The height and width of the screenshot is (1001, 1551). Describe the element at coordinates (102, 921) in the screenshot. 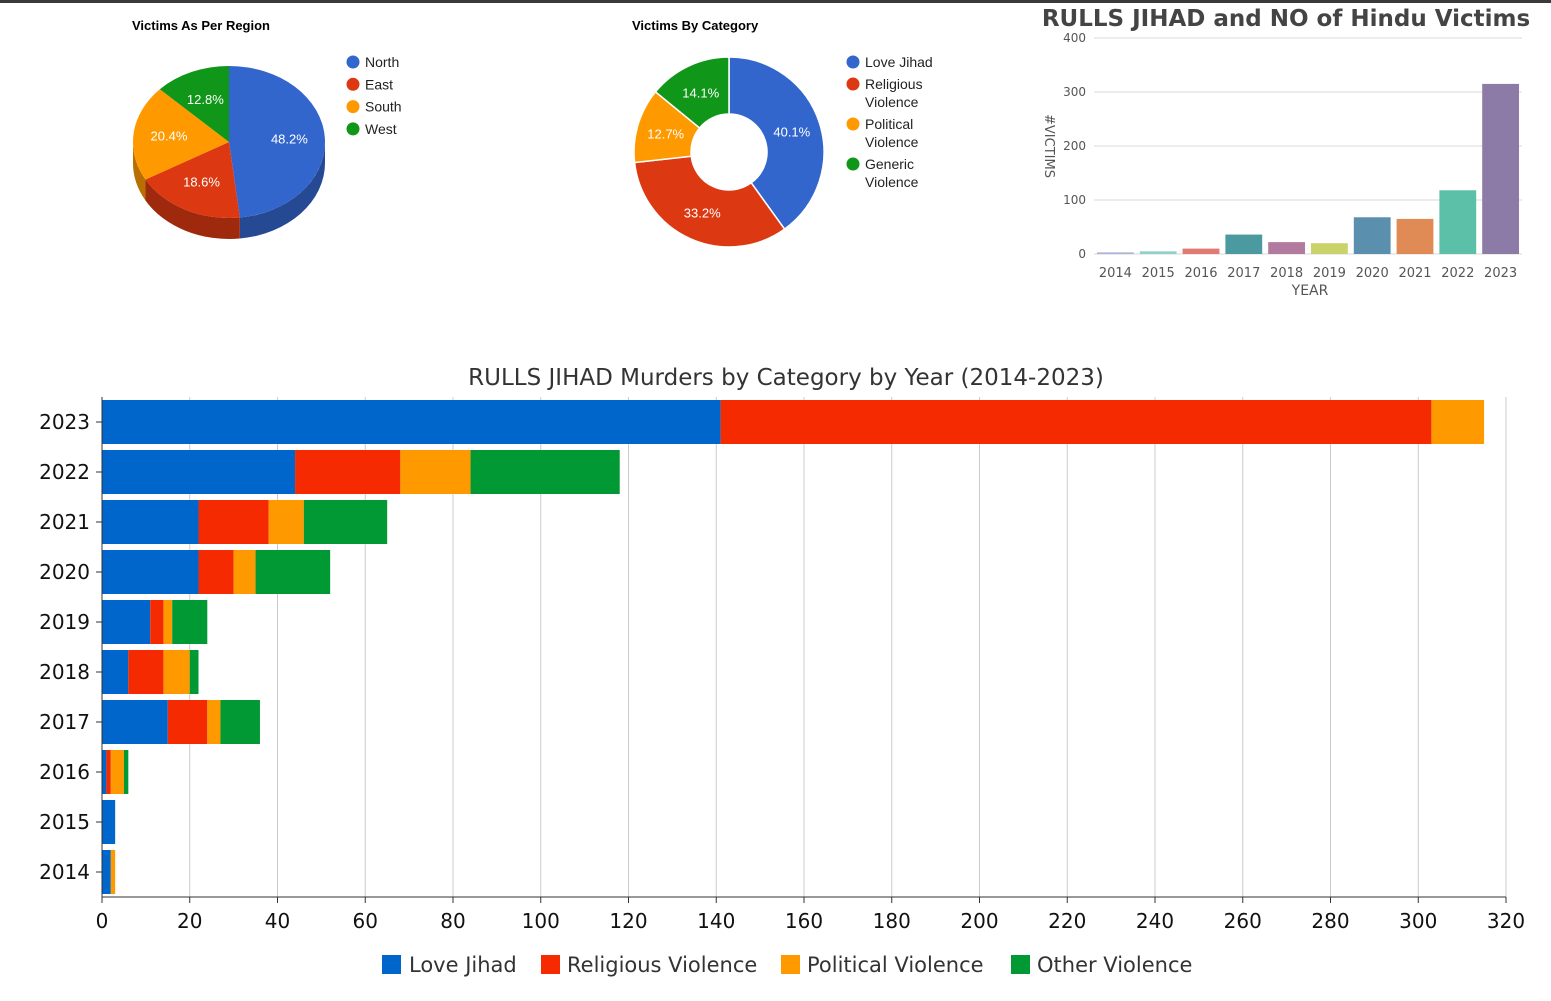

I see `x-tick-label: 0` at that location.